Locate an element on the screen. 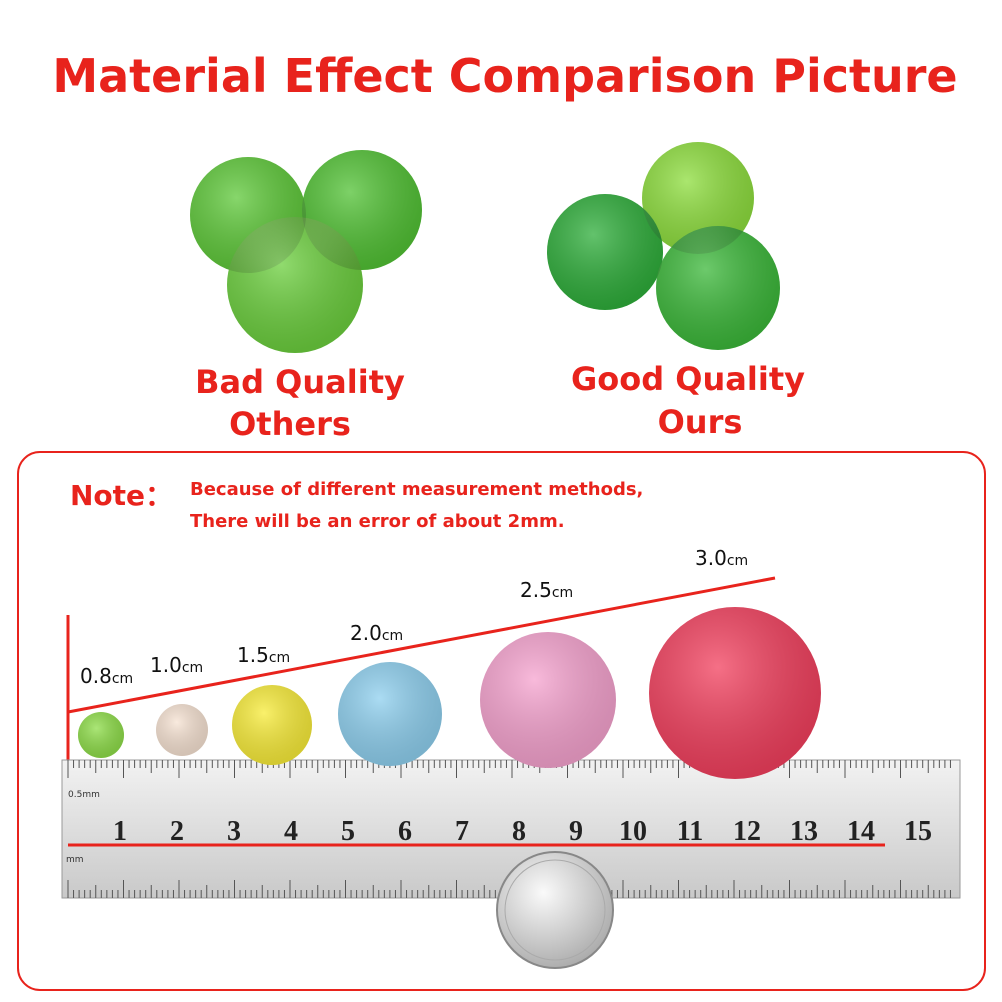 This screenshot has height=1002, width=1002. size-label: 2.0cm is located at coordinates (376, 633).